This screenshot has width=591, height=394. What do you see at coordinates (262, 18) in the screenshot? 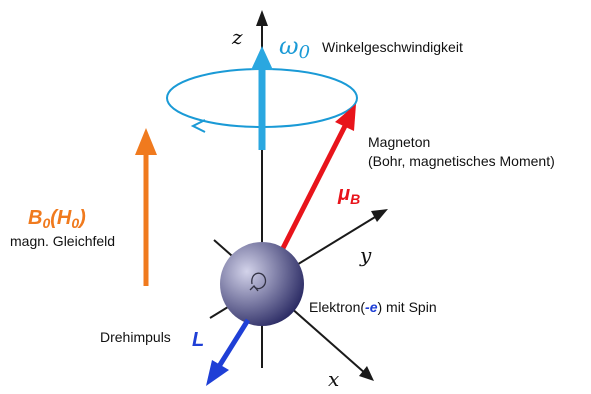
I see `z-axis-arrowhead` at bounding box center [262, 18].